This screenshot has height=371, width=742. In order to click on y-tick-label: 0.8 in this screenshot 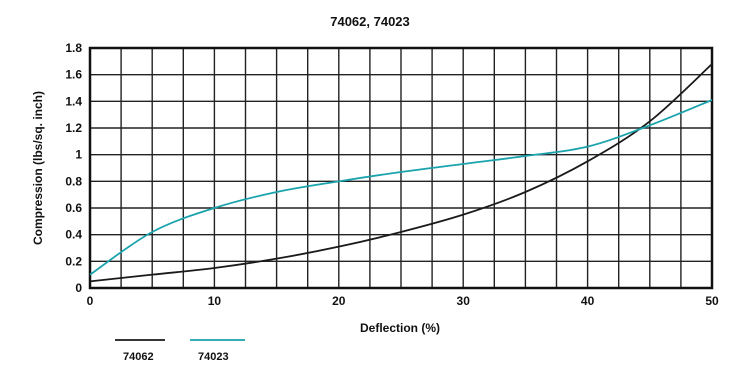, I will do `click(73, 181)`.